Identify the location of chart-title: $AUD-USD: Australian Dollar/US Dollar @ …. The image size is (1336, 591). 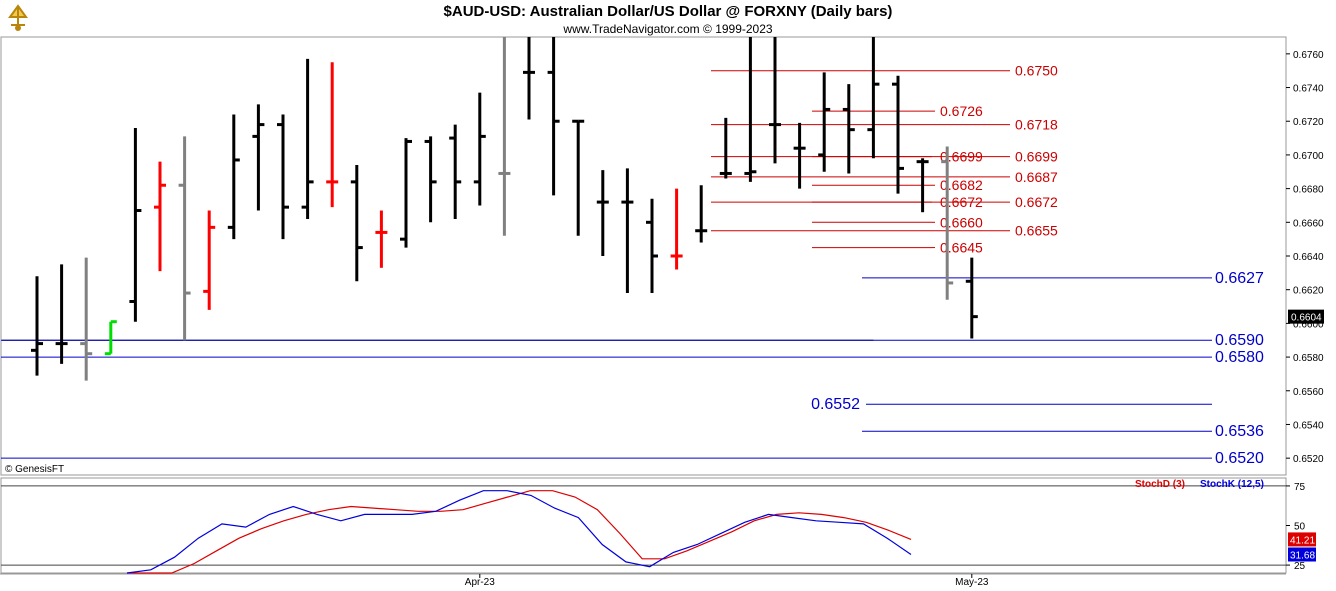
(668, 11).